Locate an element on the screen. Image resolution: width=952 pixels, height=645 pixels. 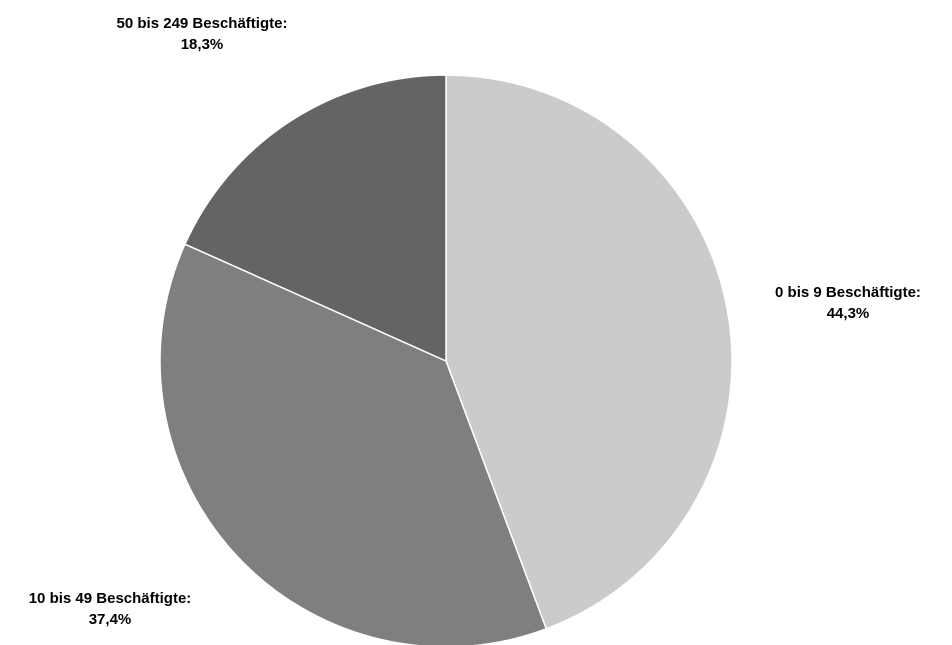
pie-label-name: 10 bis 49 Beschäftigte: is located at coordinates (110, 598).